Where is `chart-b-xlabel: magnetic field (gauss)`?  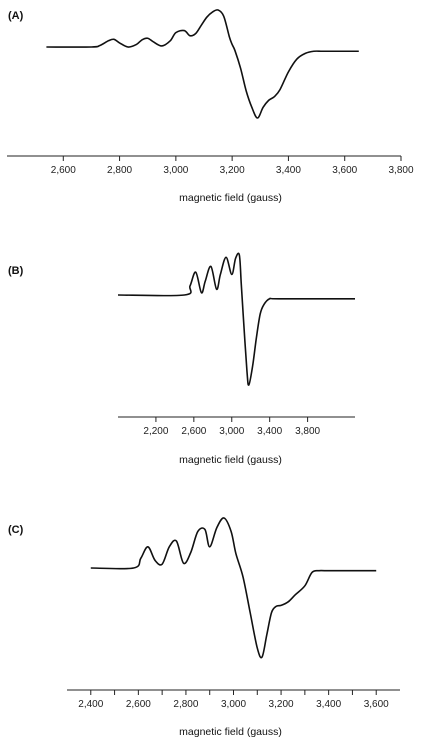
chart-b-xlabel: magnetic field (gauss) is located at coordinates (230, 460).